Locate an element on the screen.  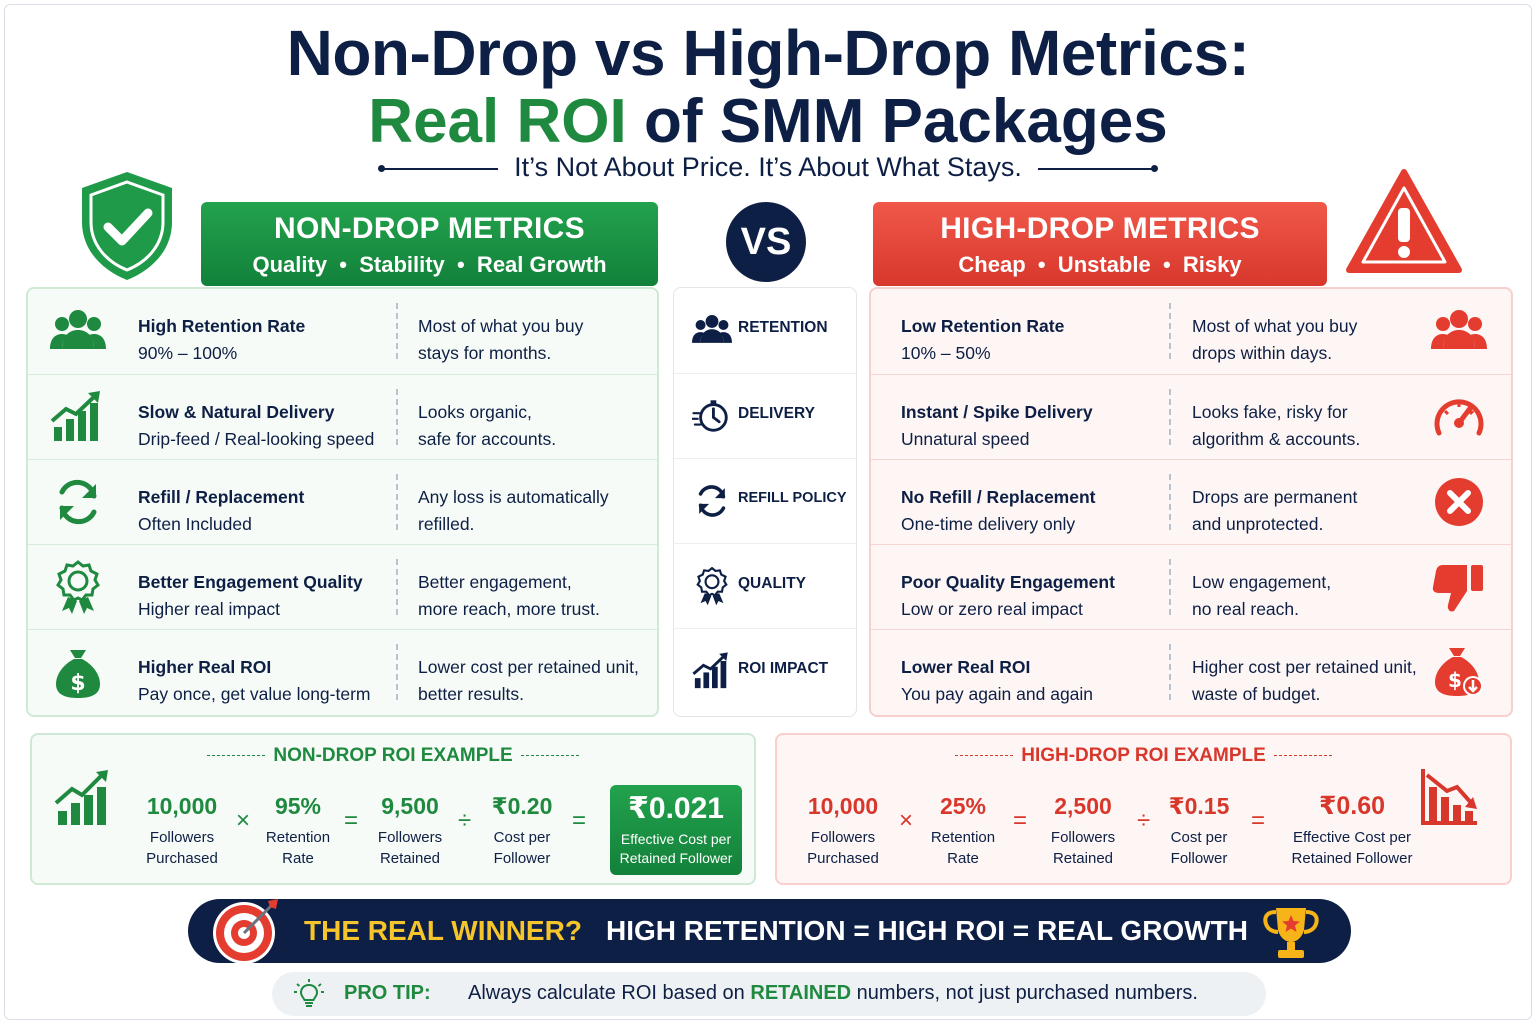
row-description-line-1: Looks organic, is located at coordinates (475, 412).